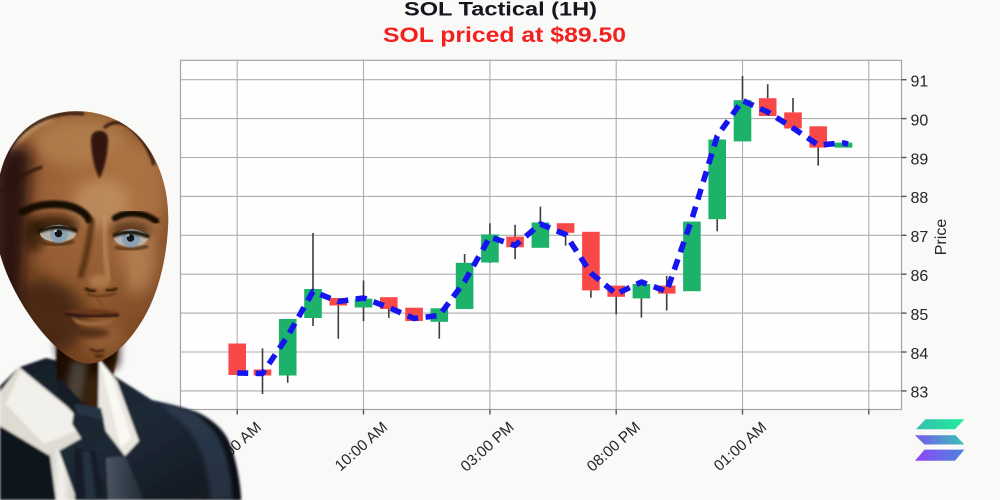 This screenshot has height=500, width=1000. Describe the element at coordinates (920, 354) in the screenshot. I see `svg-text: 84` at that location.